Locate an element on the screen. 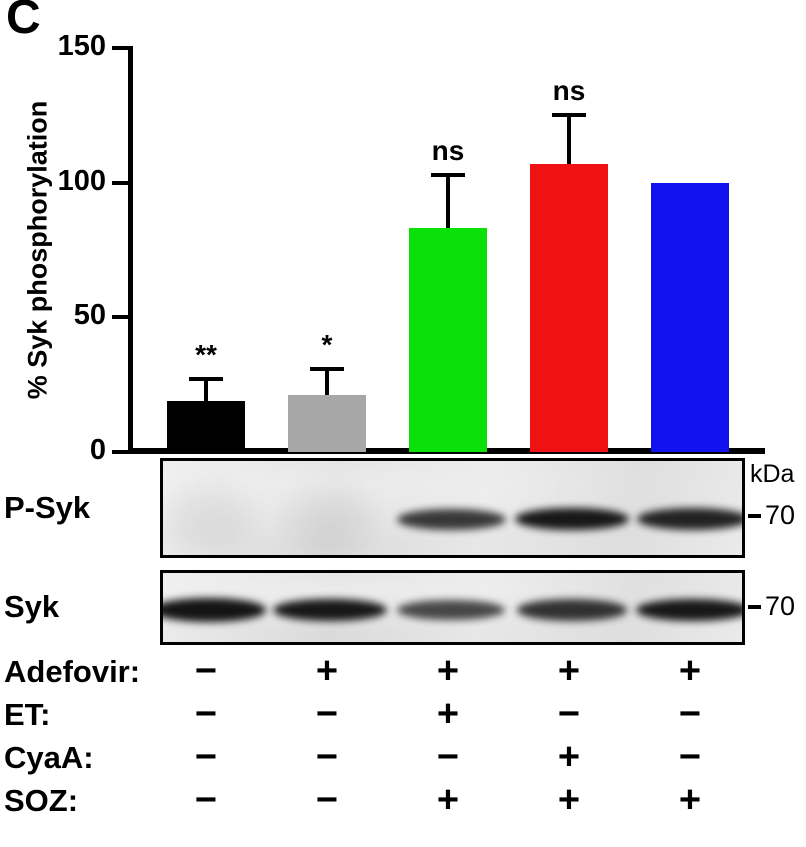 The width and height of the screenshot is (806, 847). significance-label: ** is located at coordinates (206, 355).